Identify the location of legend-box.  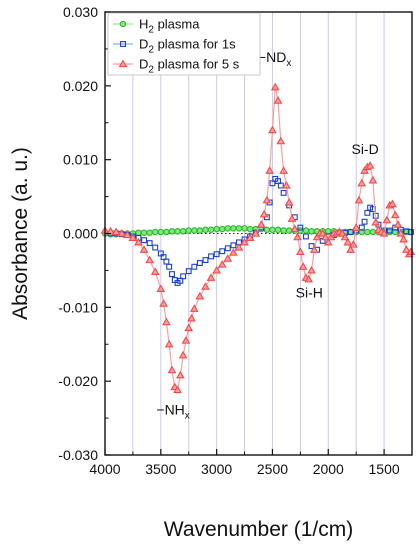
(184, 44).